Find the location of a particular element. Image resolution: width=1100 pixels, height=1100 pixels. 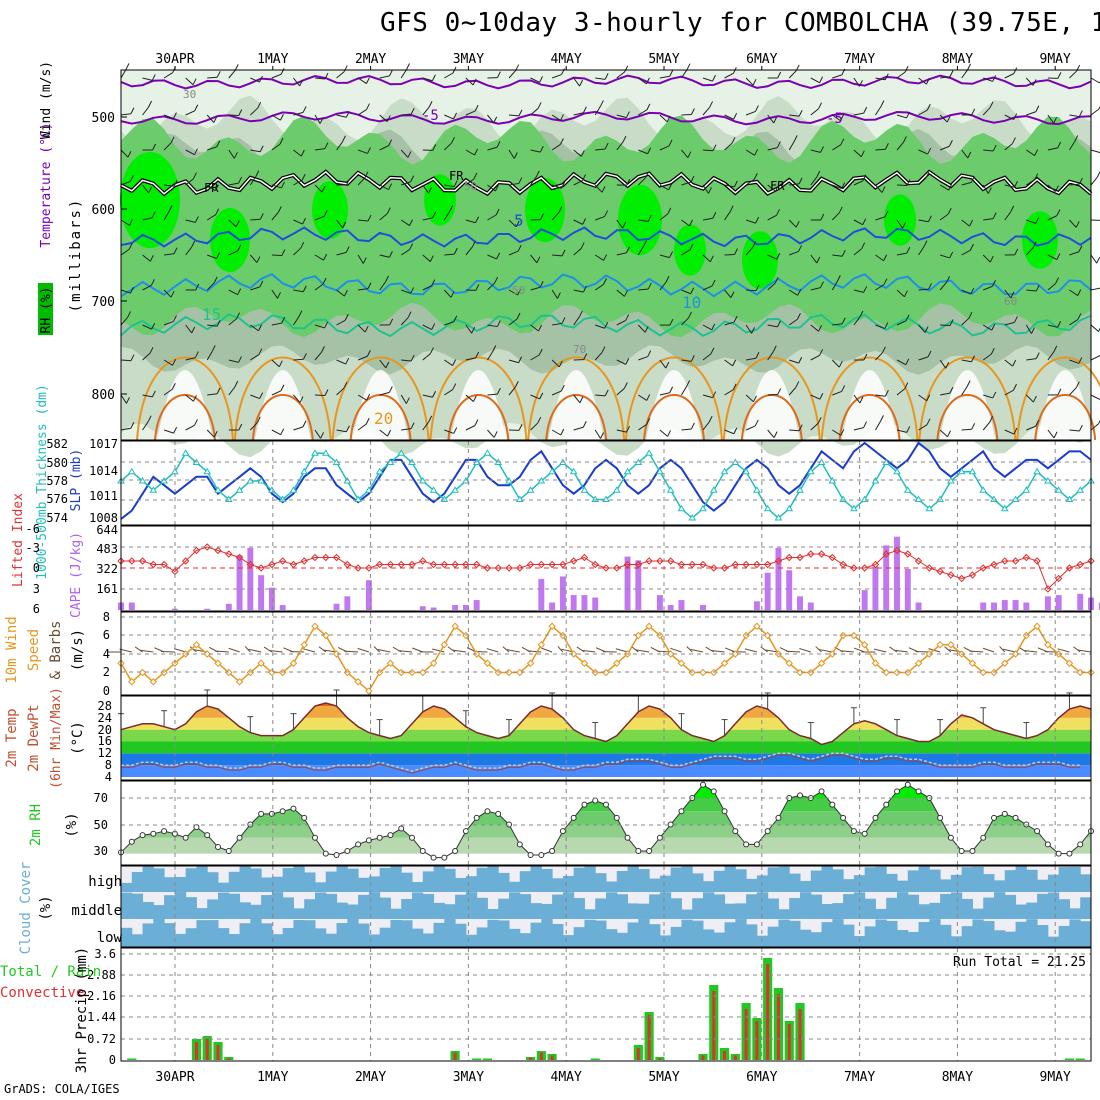

temp-contour-freezing-inner is located at coordinates (606, 182).